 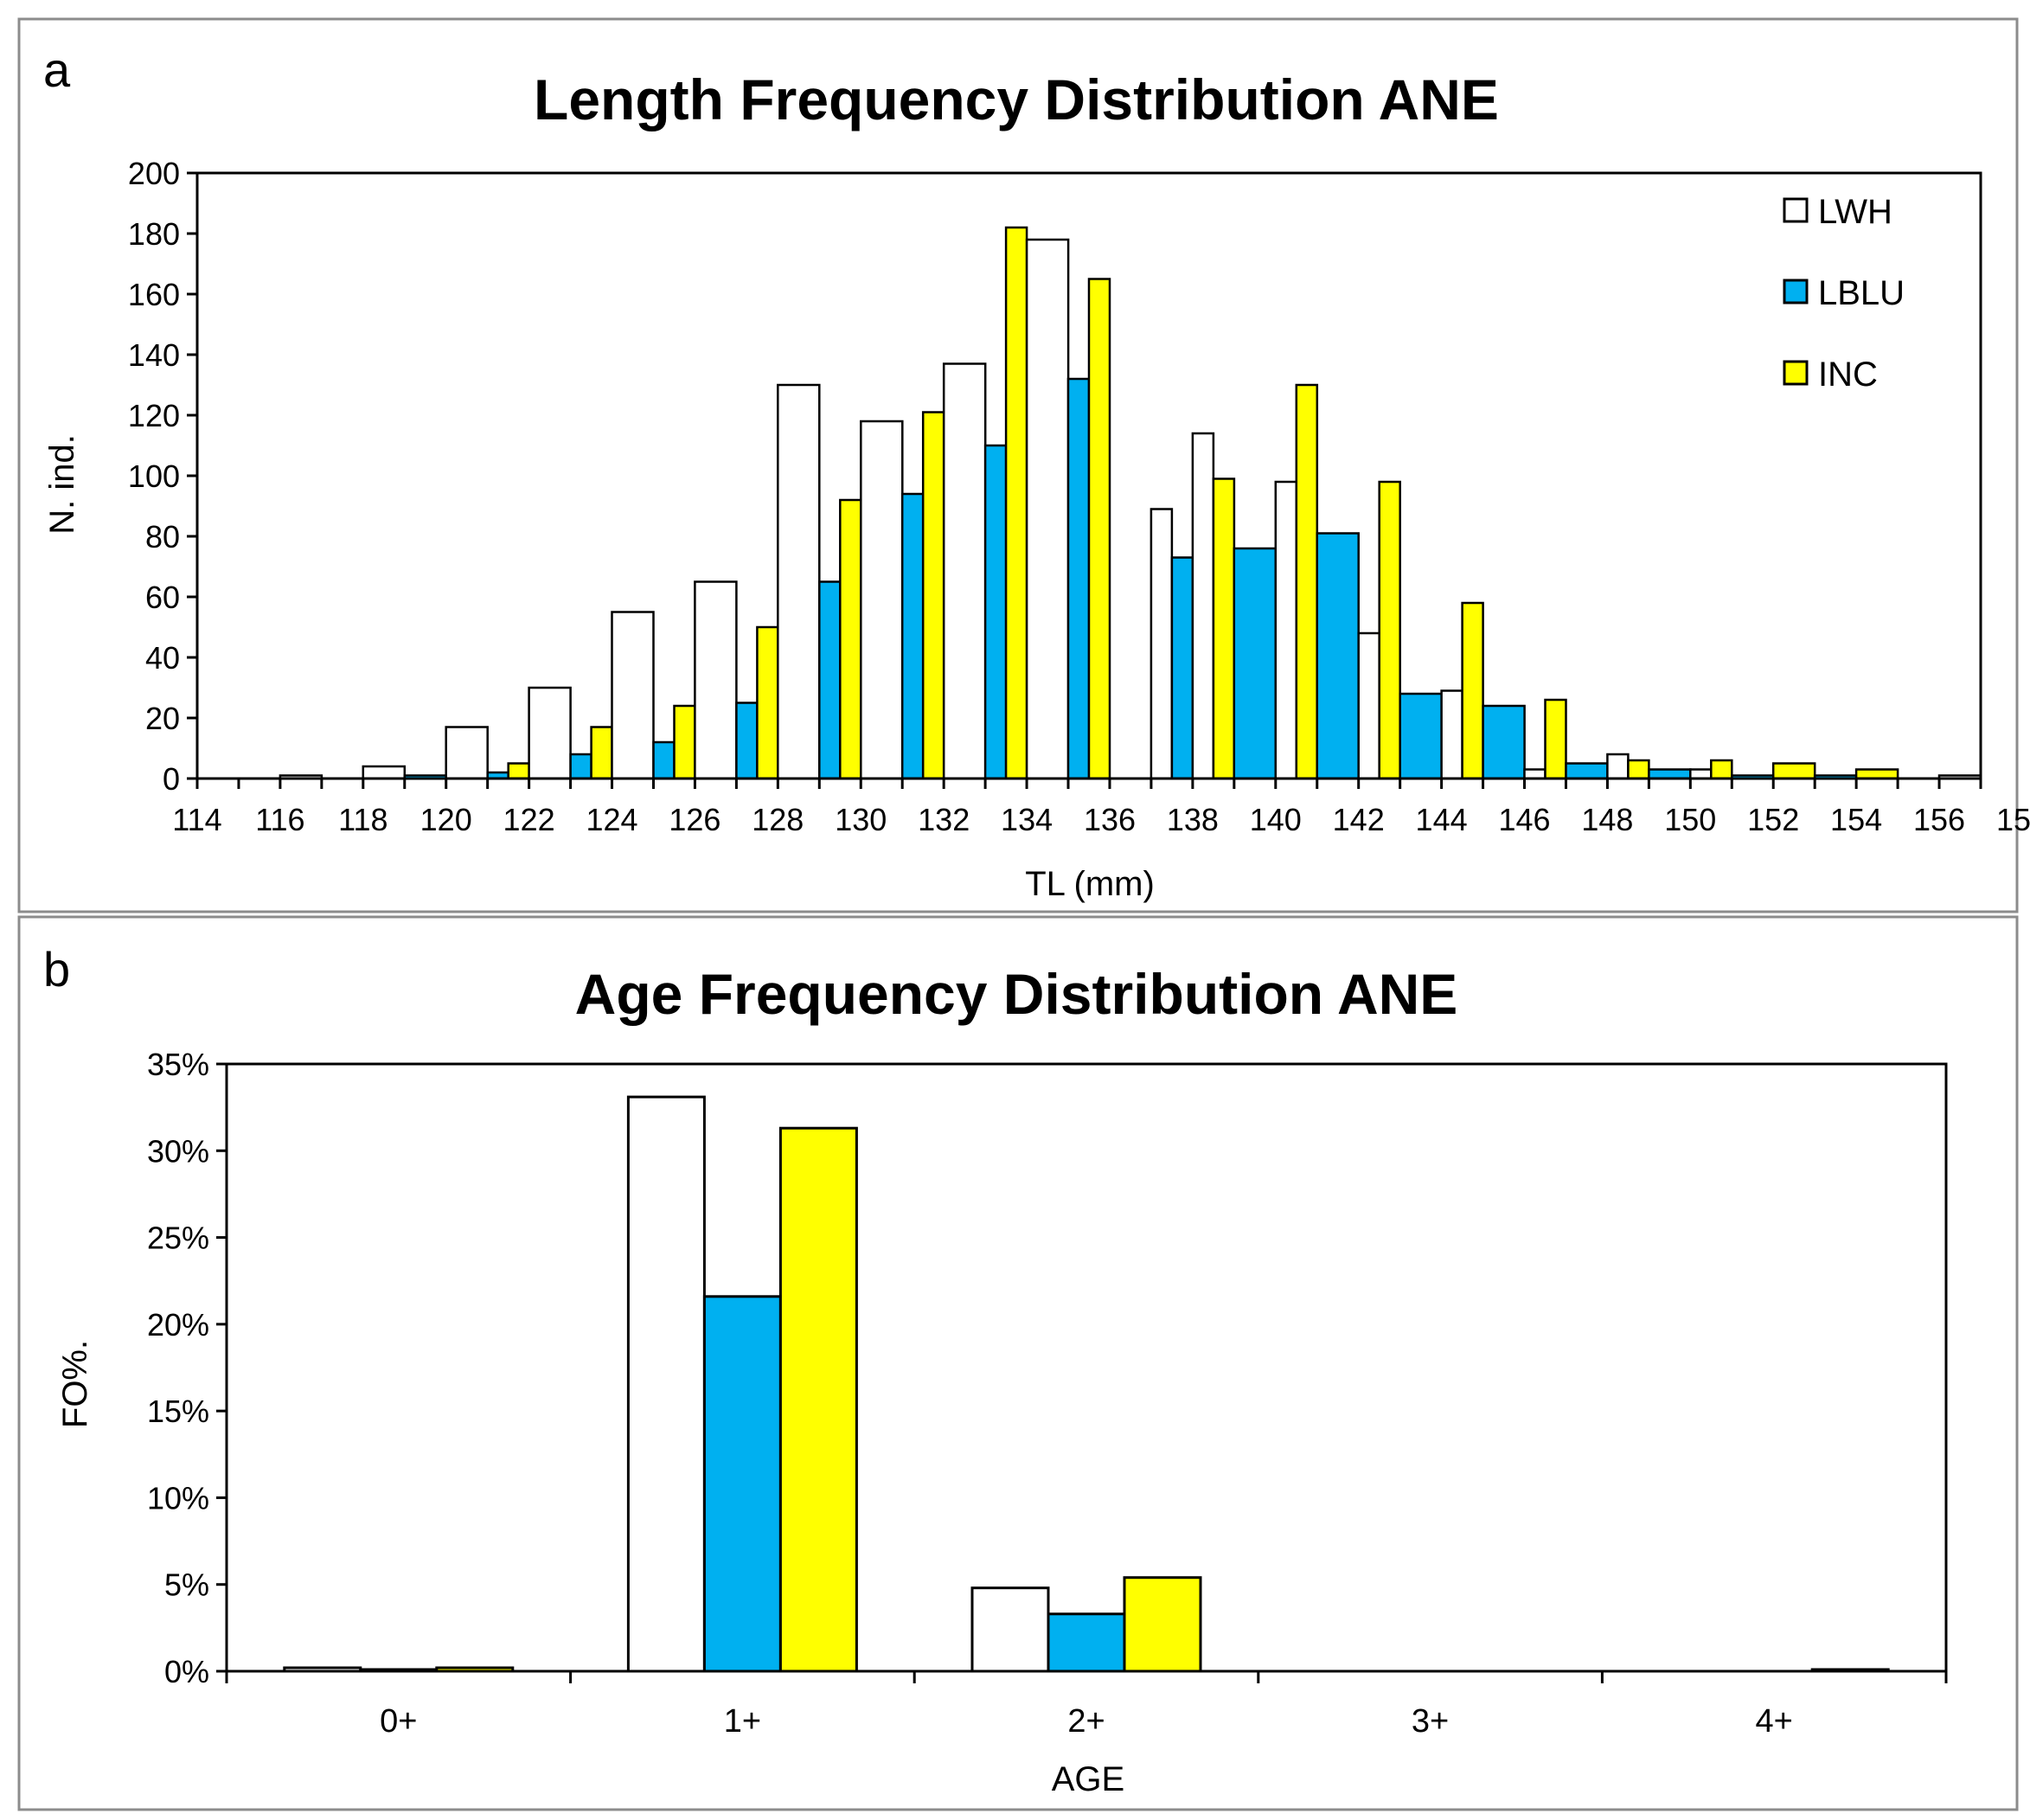 I want to click on panel-a-xtick-label: 156, so click(x=1939, y=819).